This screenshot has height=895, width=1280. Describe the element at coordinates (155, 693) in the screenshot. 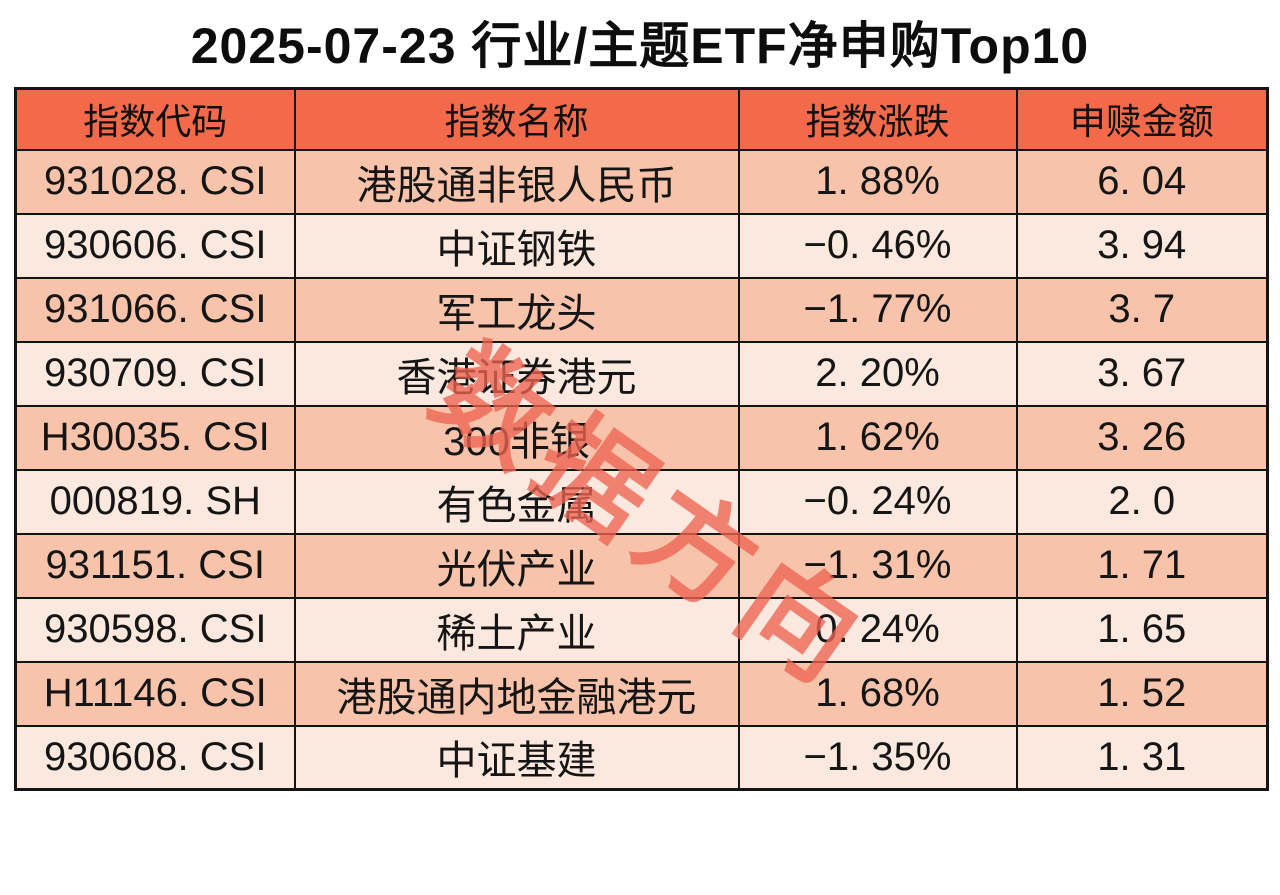

I see `cell-index-code: H11146. CSI` at that location.